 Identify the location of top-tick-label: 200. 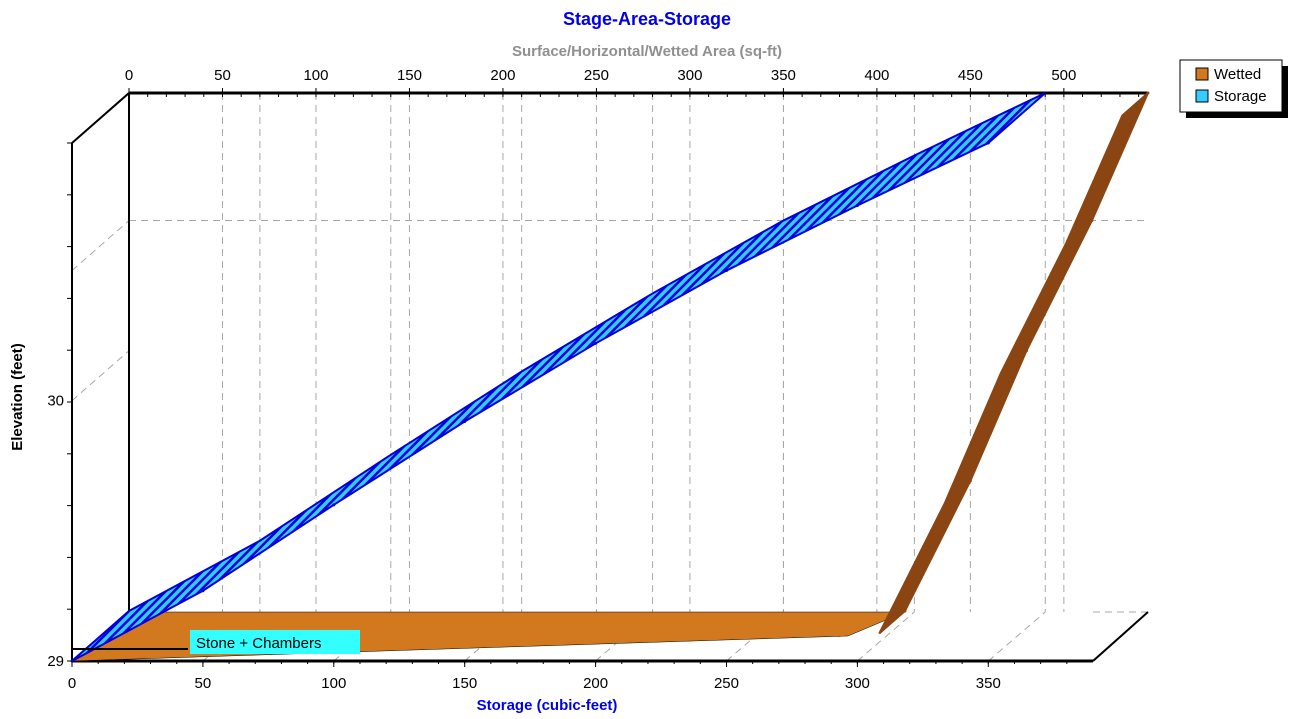
(502, 75).